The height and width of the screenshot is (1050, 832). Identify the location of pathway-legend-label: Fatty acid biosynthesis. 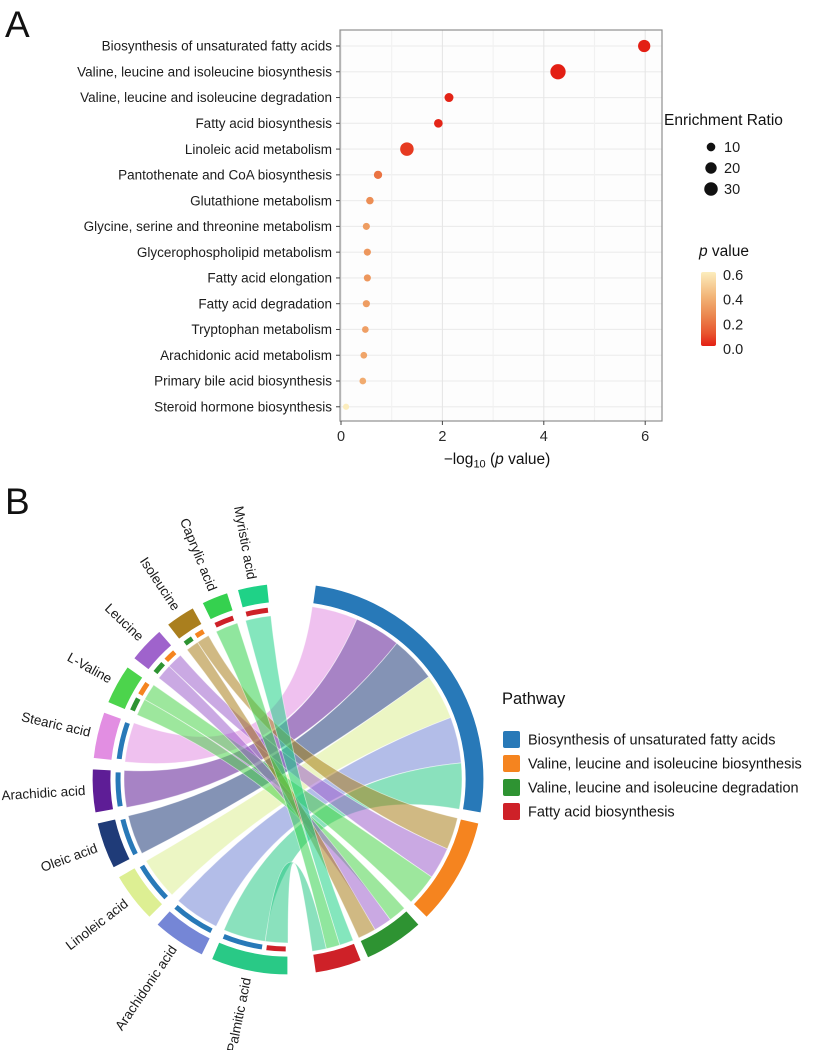
(601, 813).